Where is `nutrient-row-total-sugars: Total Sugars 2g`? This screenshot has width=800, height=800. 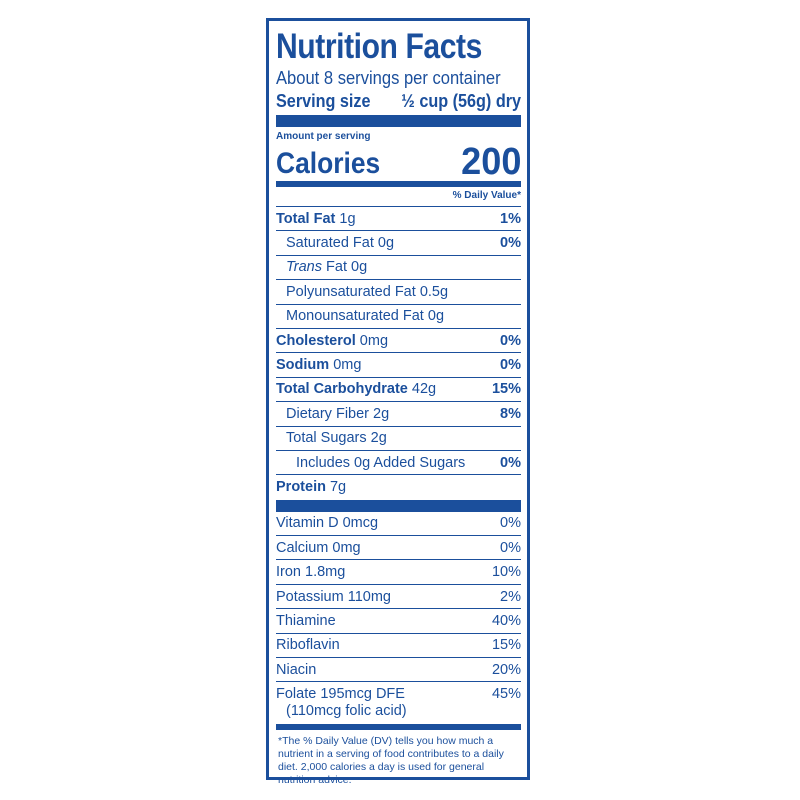 nutrient-row-total-sugars: Total Sugars 2g is located at coordinates (398, 439).